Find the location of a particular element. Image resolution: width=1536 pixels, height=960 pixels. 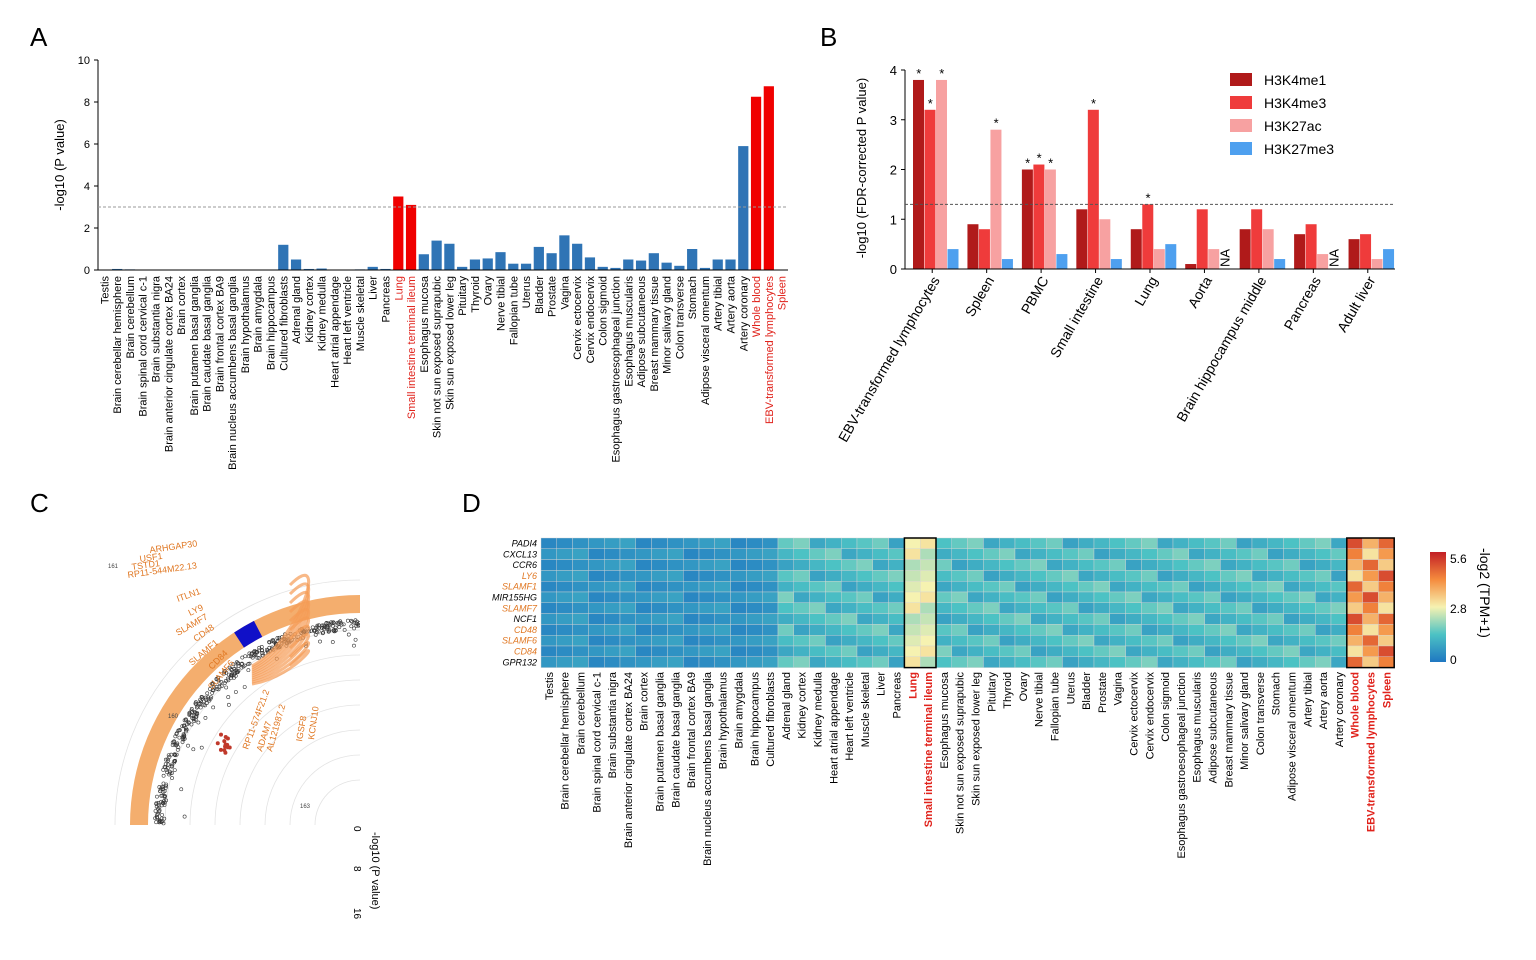

x-label-a-ovary: Ovary is located at coordinates (489, 291).